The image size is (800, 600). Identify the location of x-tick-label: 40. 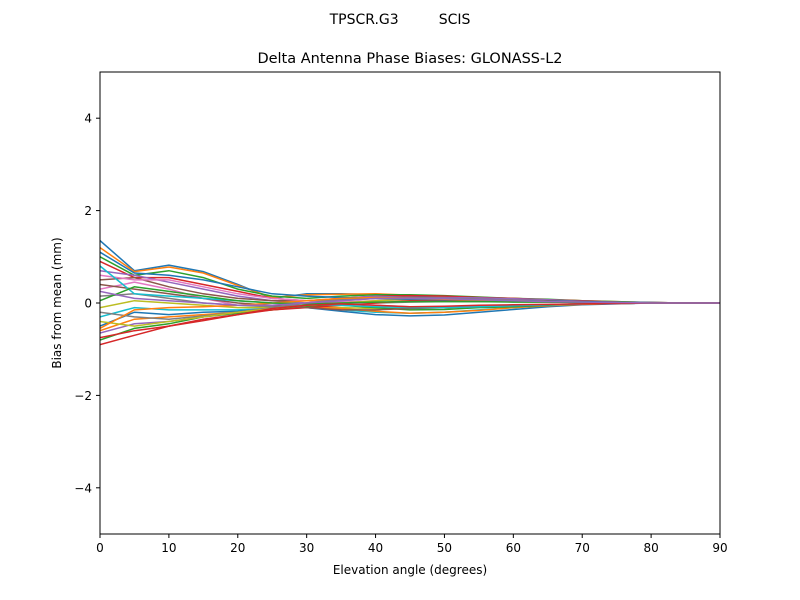
(375, 548).